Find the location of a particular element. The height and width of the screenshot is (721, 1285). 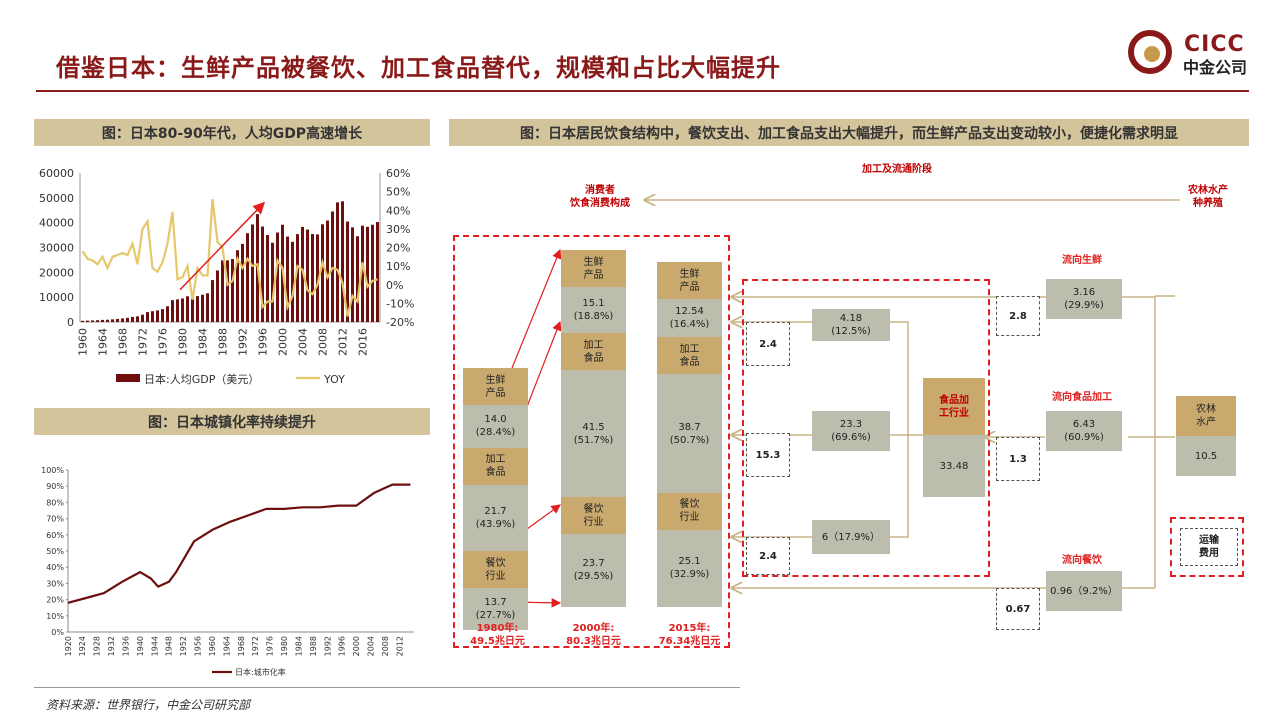

urbanization-chart-header: 图：日本城镇化率持续提升 is located at coordinates (232, 421).